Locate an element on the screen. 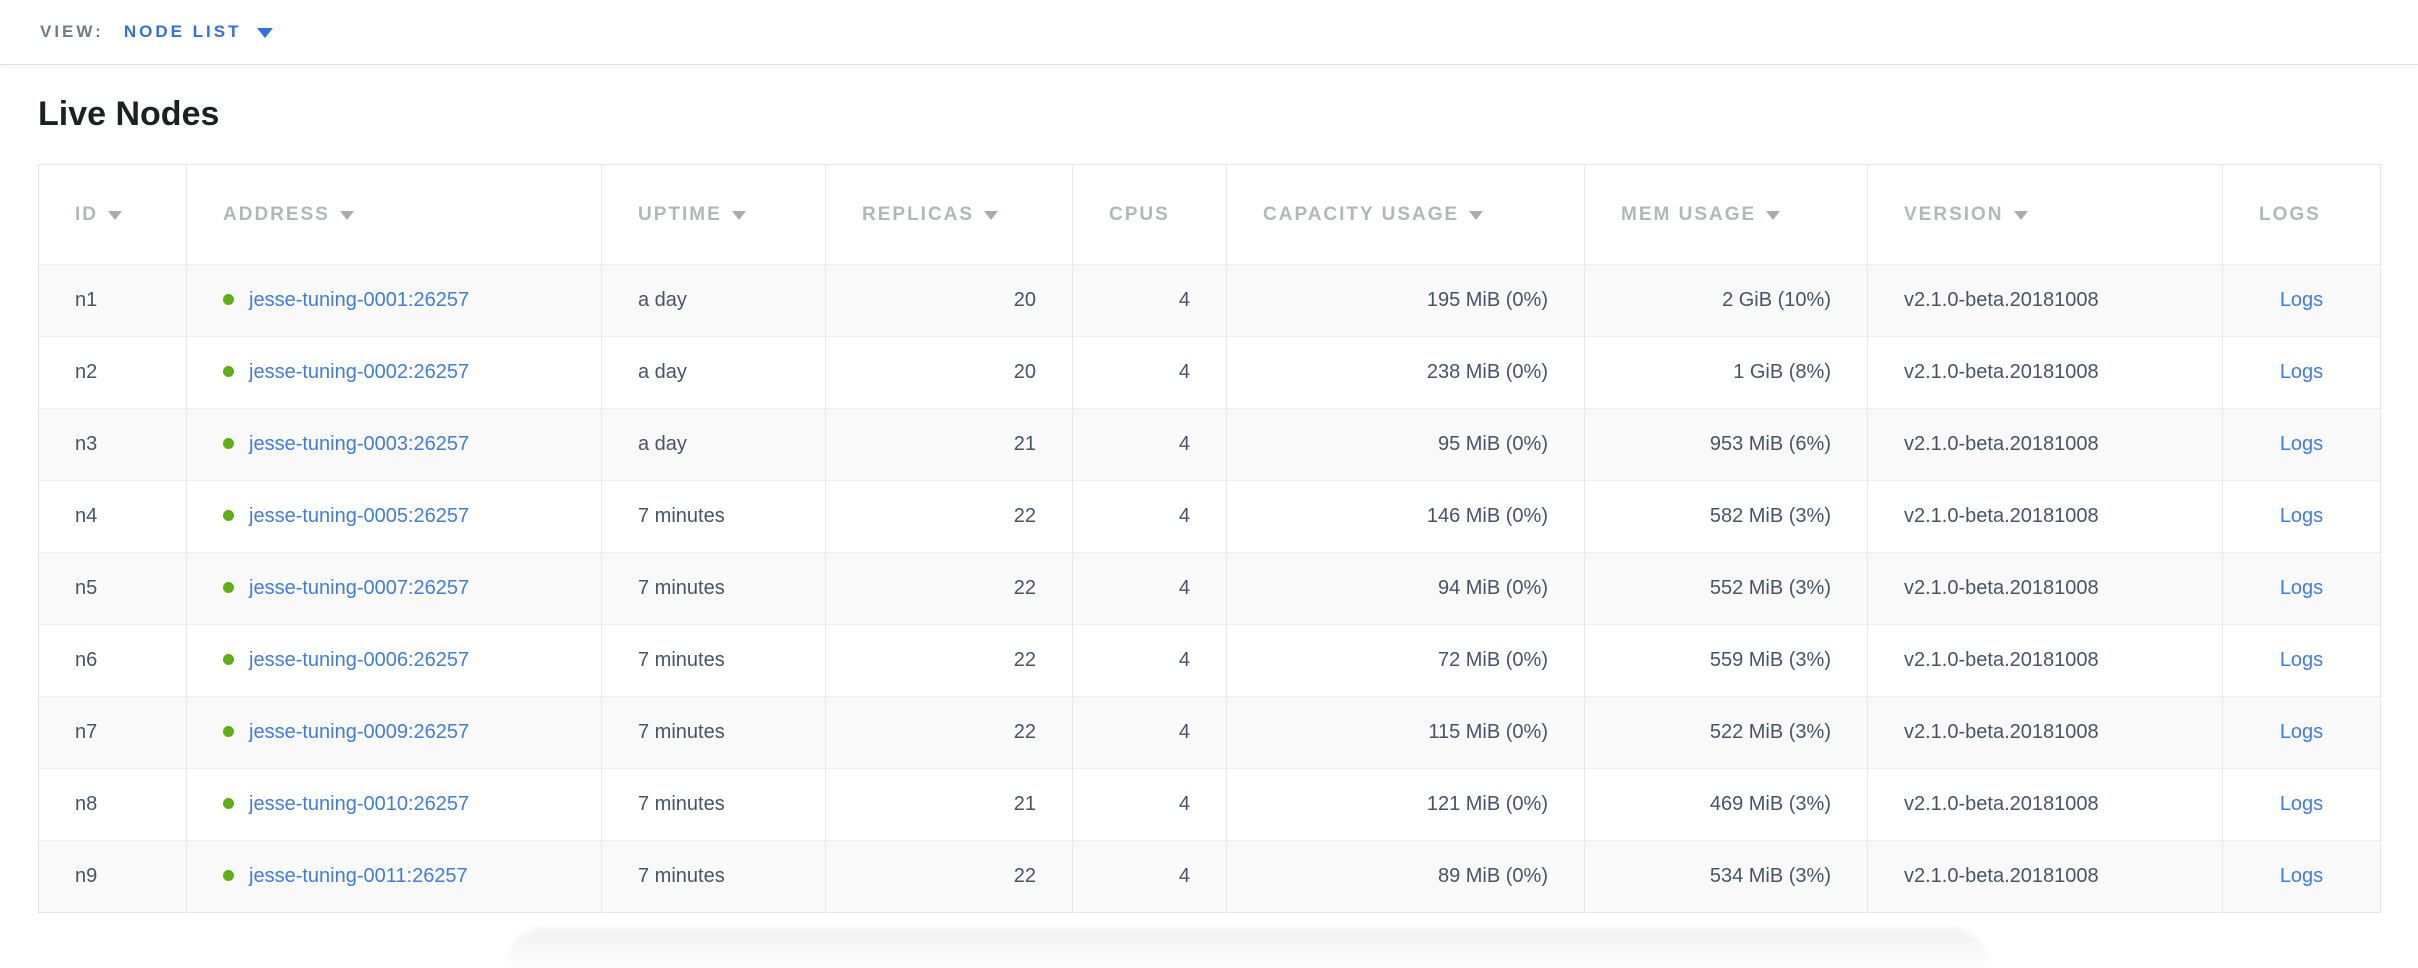 Image resolution: width=2418 pixels, height=968 pixels. column-header-label: UPTIME is located at coordinates (680, 214).